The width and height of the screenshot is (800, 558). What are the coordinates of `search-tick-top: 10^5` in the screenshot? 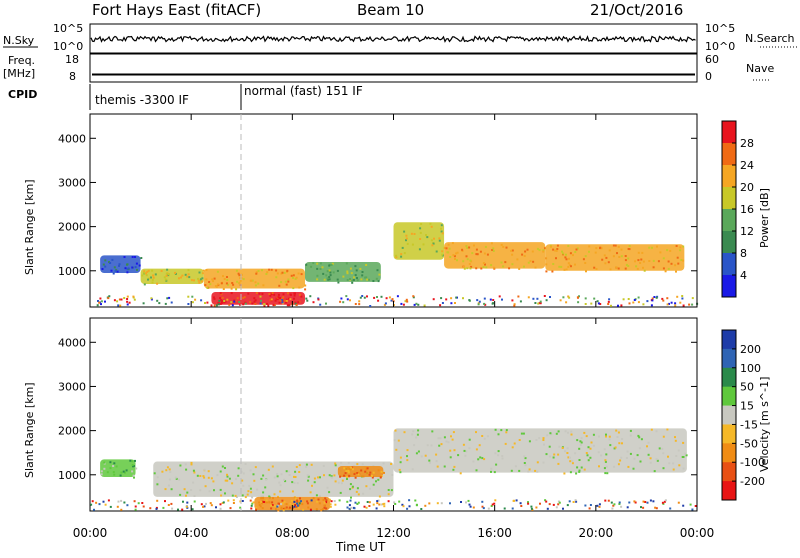 It's located at (720, 28).